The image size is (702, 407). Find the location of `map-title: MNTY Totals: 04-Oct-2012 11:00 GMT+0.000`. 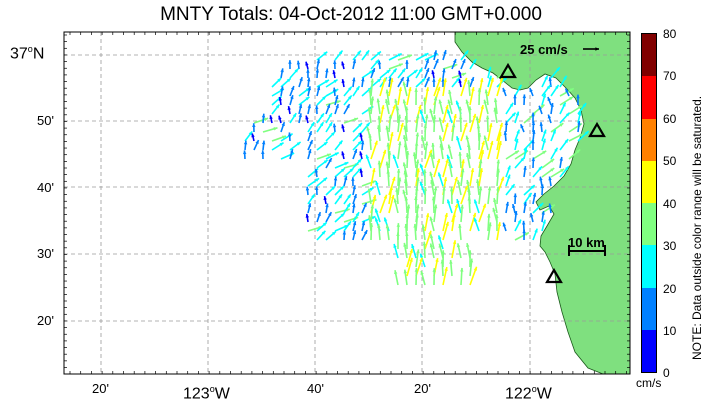

map-title: MNTY Totals: 04-Oct-2012 11:00 GMT+0.000 is located at coordinates (351, 14).